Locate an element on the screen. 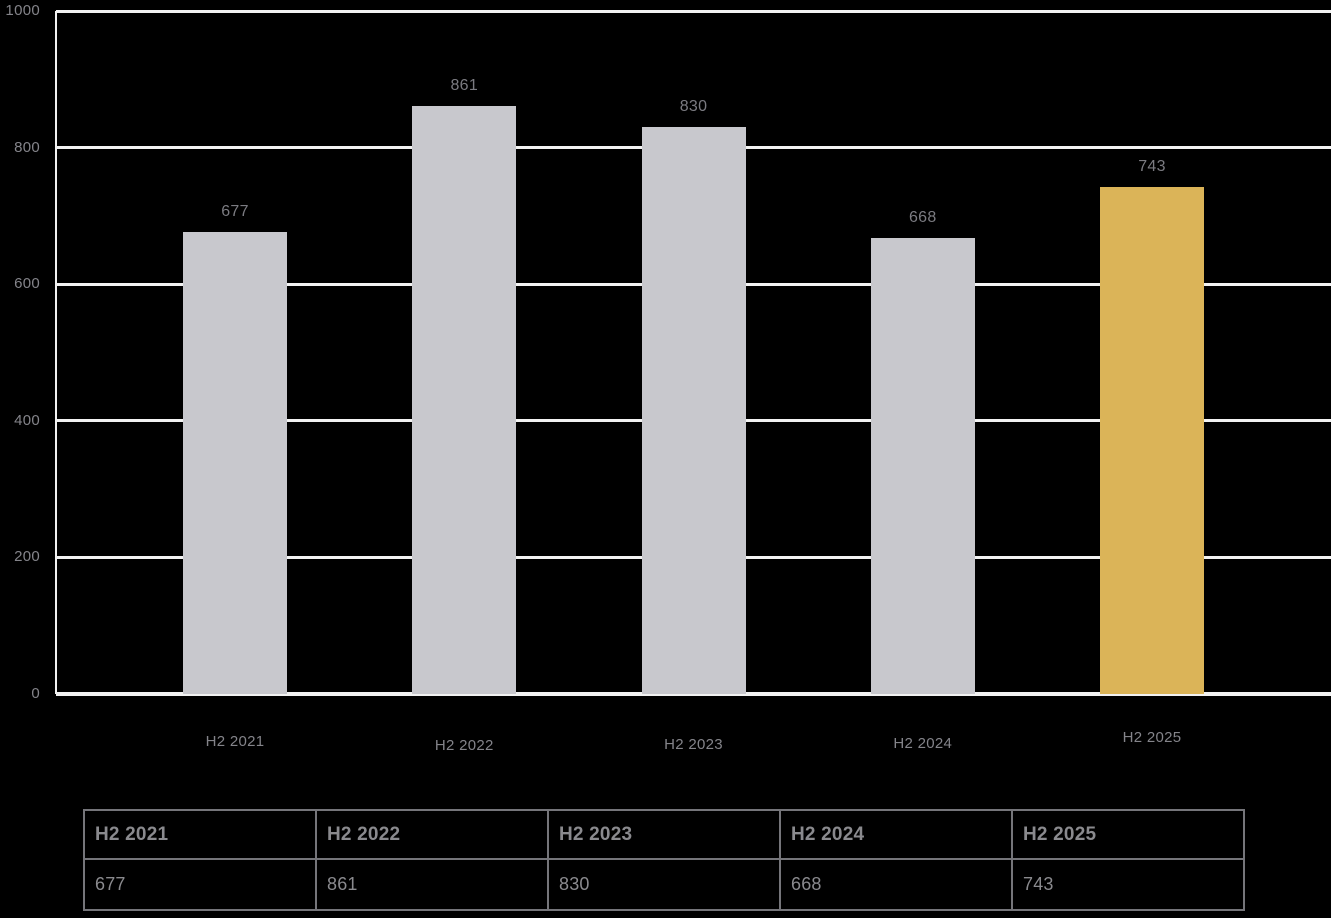 The height and width of the screenshot is (918, 1331). table-header-cell: H2 2021 is located at coordinates (200, 834).